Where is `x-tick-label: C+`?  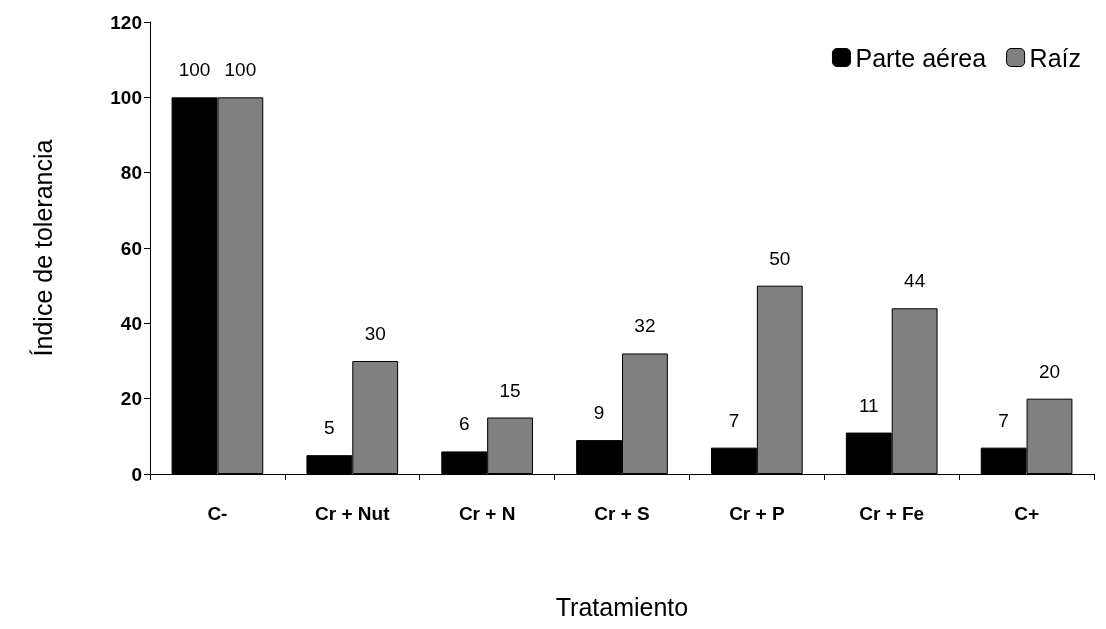
x-tick-label: C+ is located at coordinates (1026, 513).